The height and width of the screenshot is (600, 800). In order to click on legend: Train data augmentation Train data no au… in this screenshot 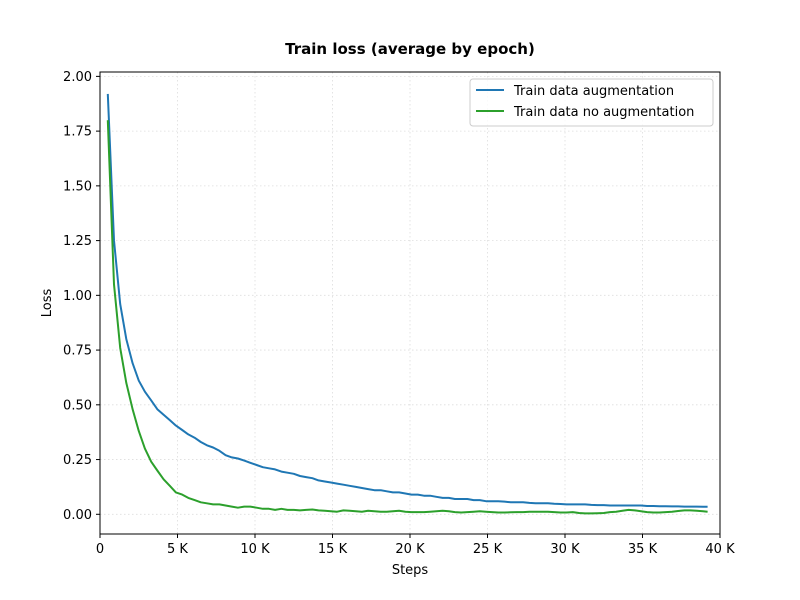, I will do `click(591, 102)`.